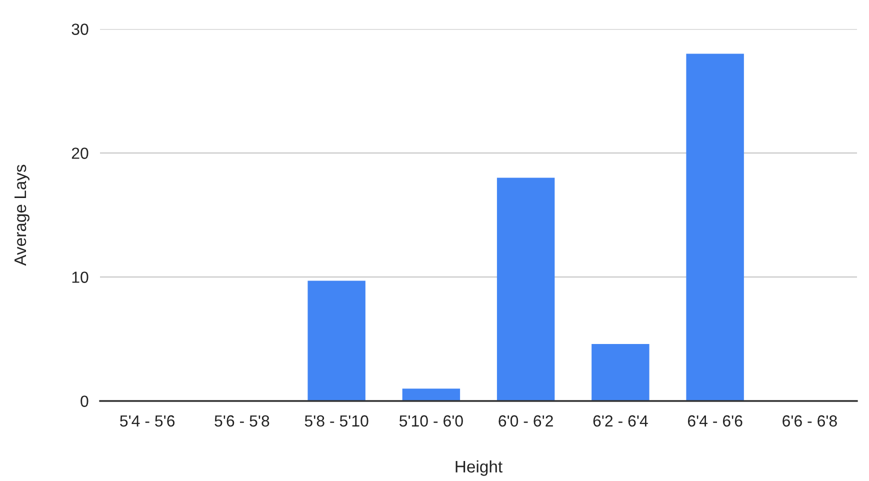 The width and height of the screenshot is (869, 481). What do you see at coordinates (809, 421) in the screenshot?
I see `x-tick-label: 6'6 - 6'8` at bounding box center [809, 421].